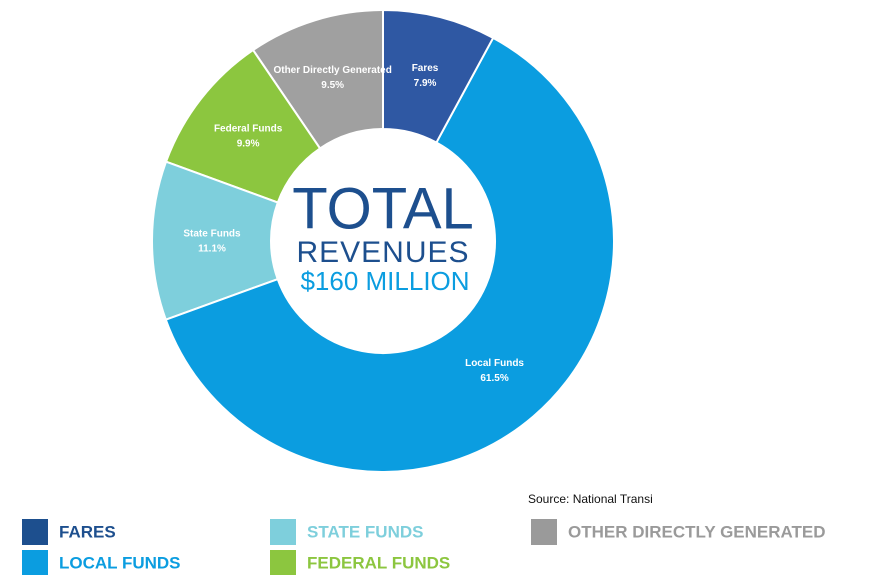  Describe the element at coordinates (383, 208) in the screenshot. I see `center-title-1: TOTAL` at that location.